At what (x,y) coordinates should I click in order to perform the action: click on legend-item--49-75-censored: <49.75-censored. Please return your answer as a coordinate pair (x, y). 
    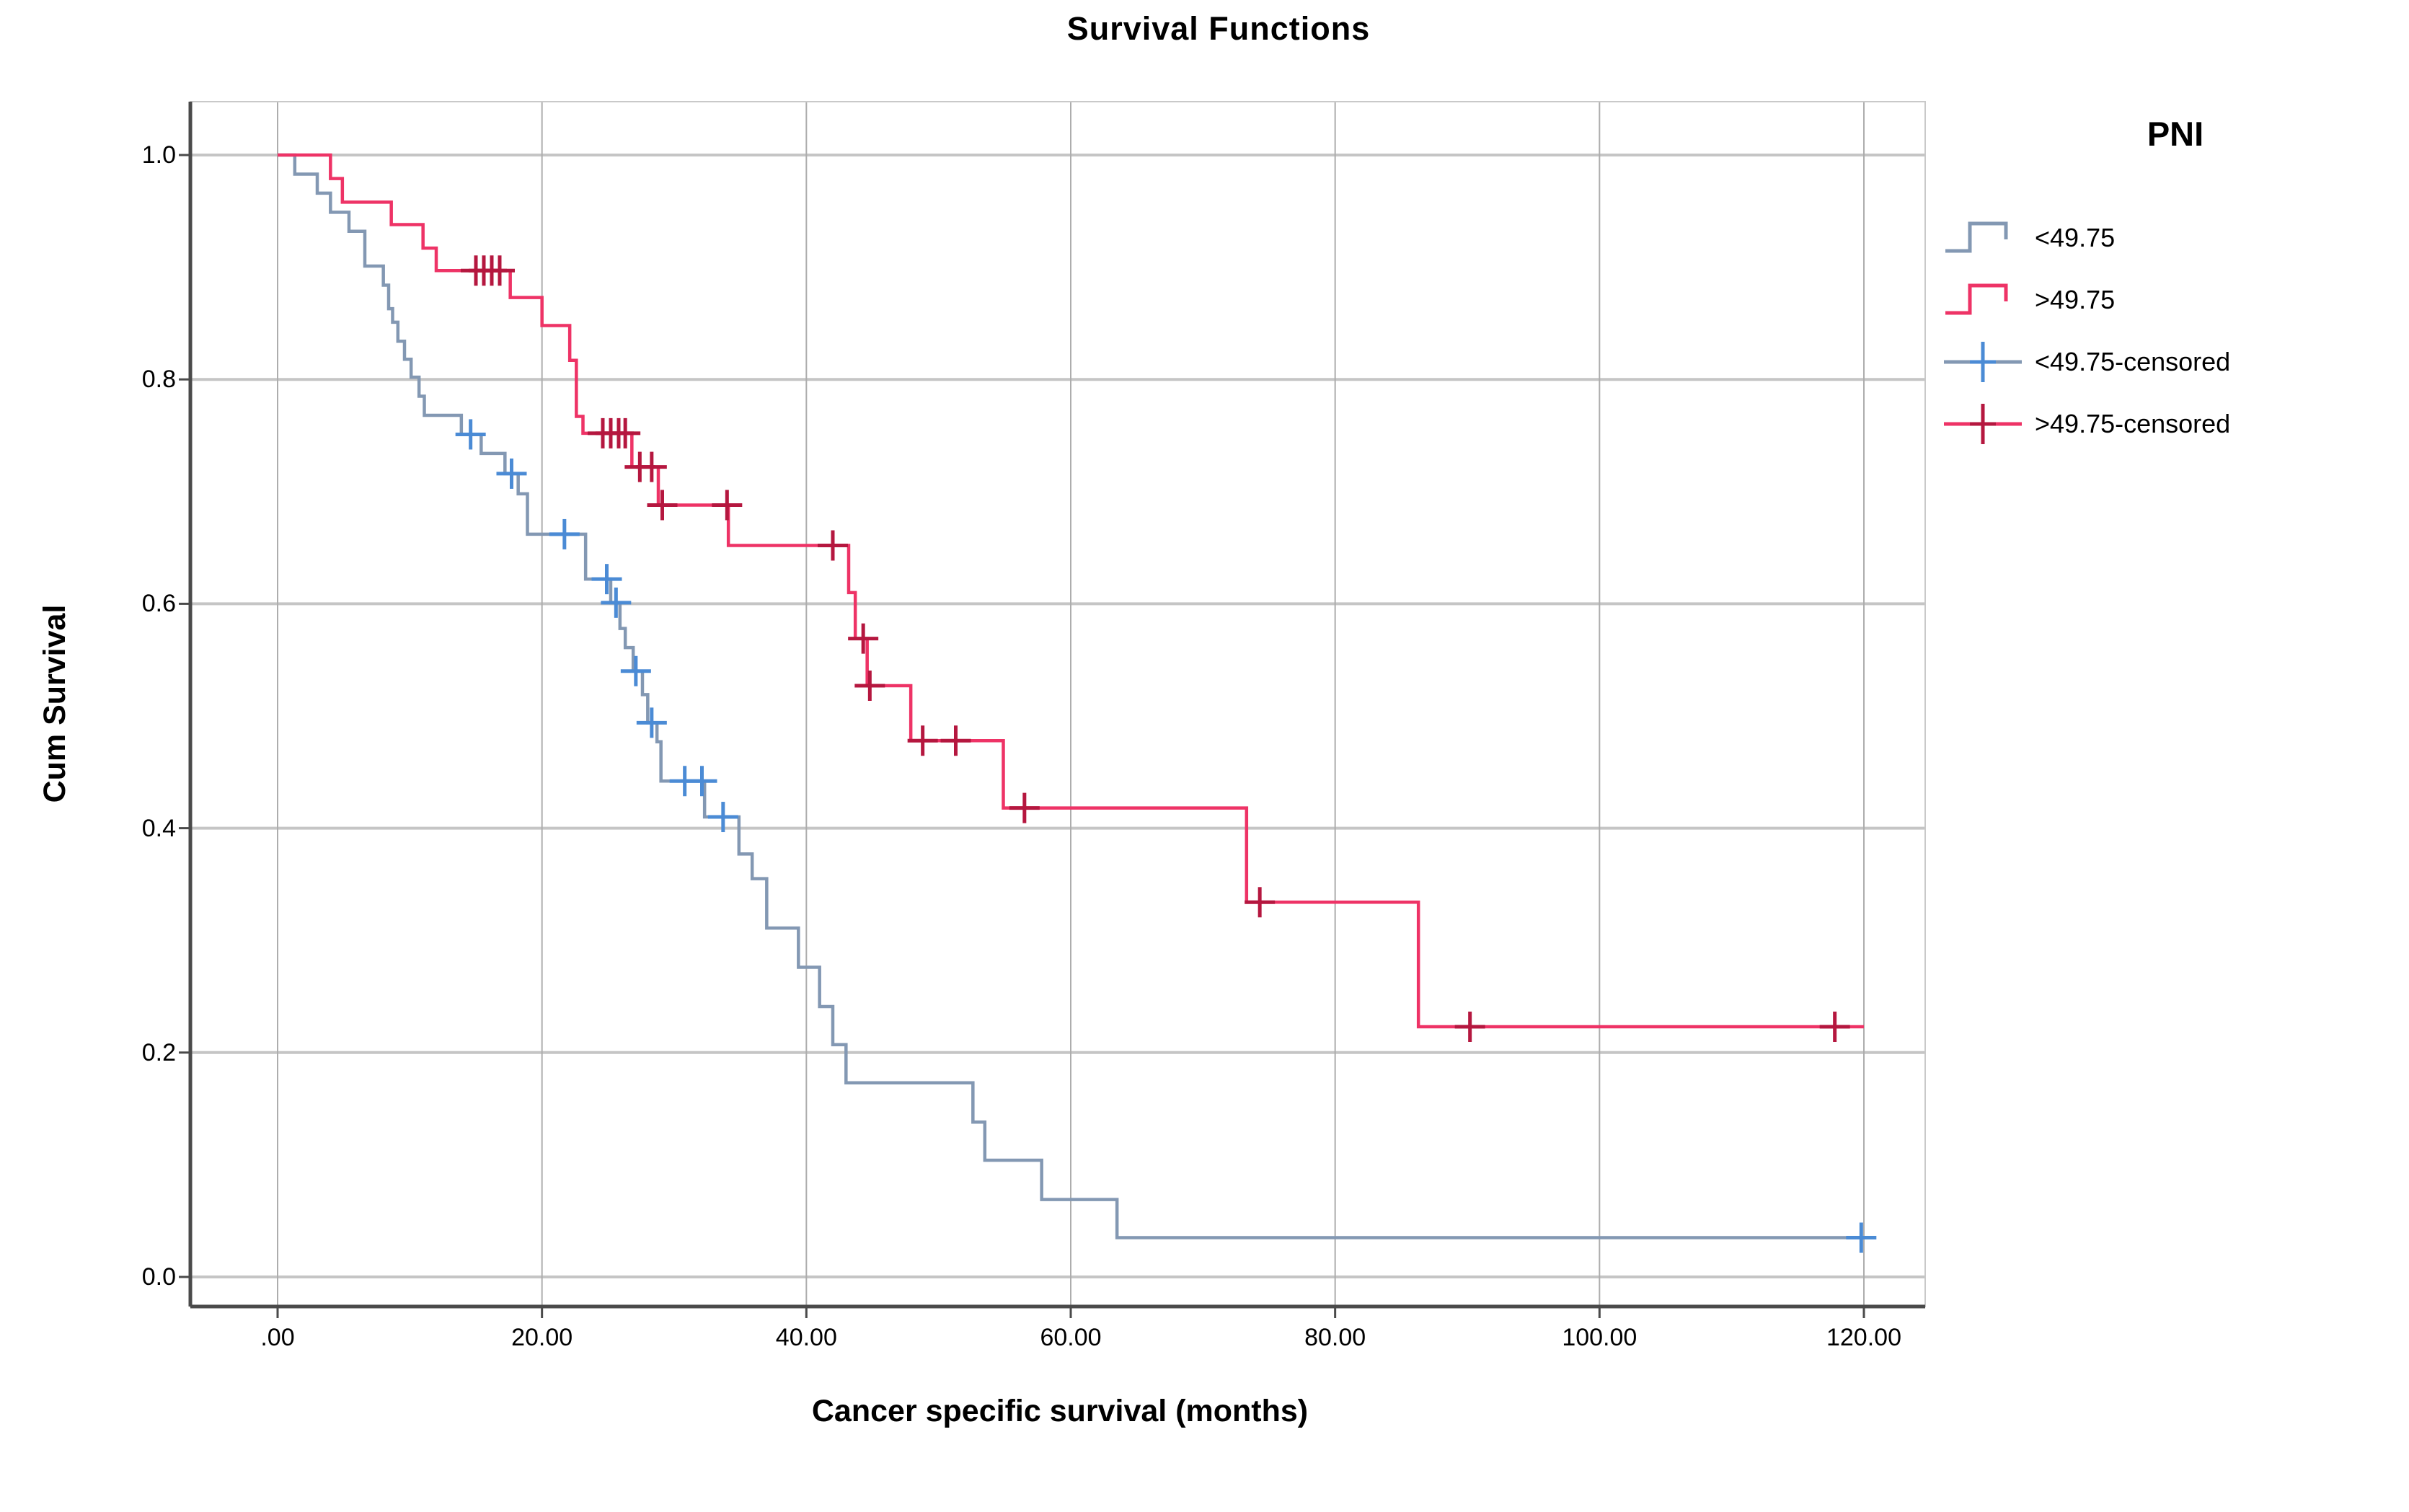
    Looking at the image, I should click on (2085, 362).